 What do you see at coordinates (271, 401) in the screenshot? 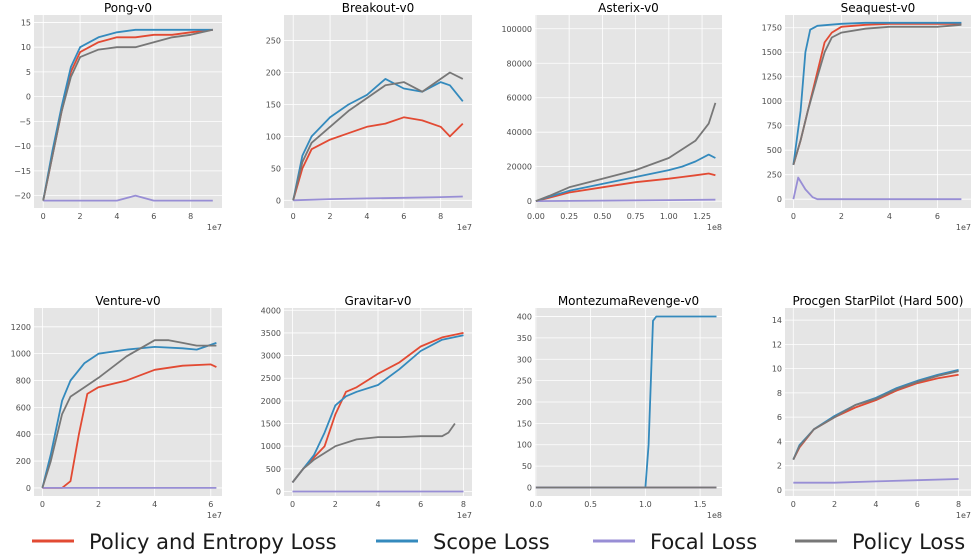
I see `chart-6-y-tick-label: 2000` at bounding box center [271, 401].